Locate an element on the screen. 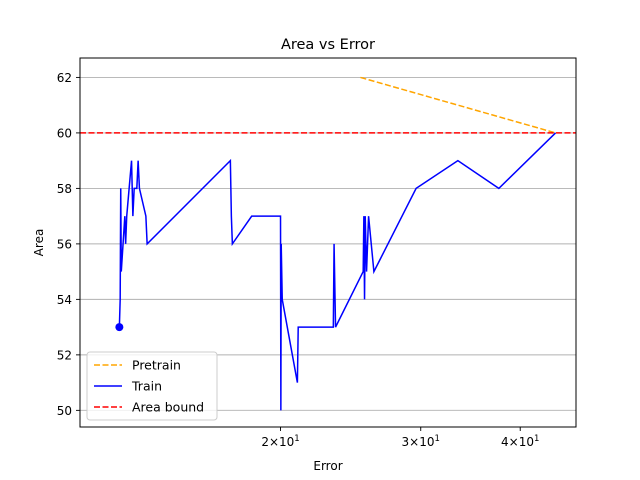 This screenshot has width=640, height=480. chart-title: Area vs Error is located at coordinates (328, 45).